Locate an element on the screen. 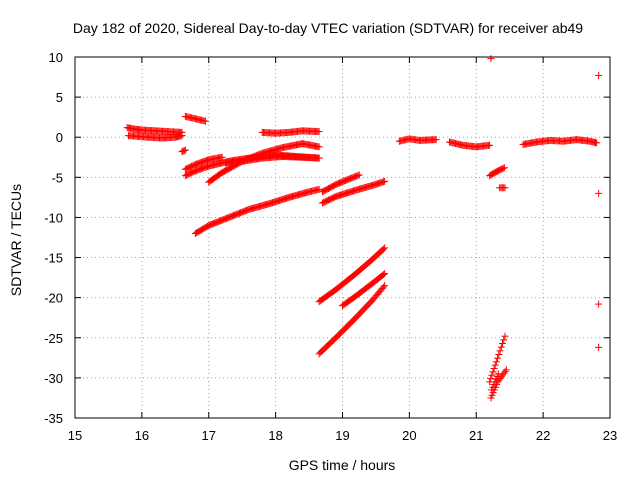  x-axis-label: GPS time / hours is located at coordinates (342, 465).